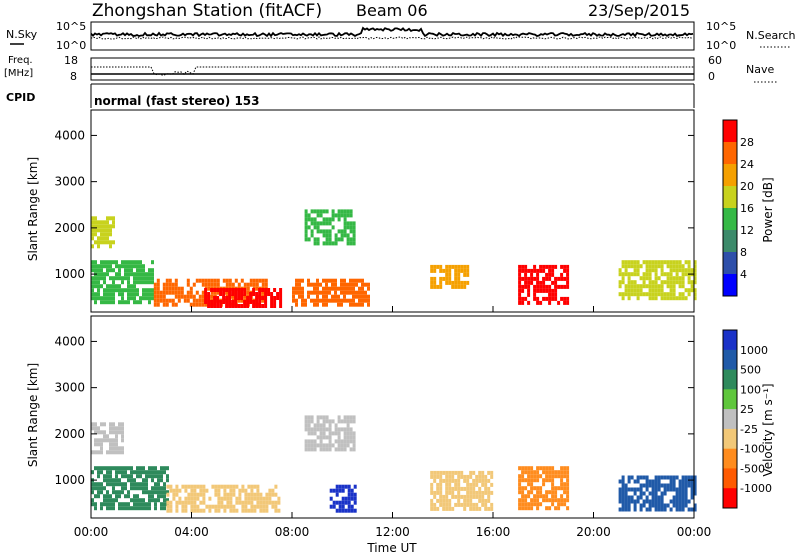 The height and width of the screenshot is (554, 800). What do you see at coordinates (593, 532) in the screenshot?
I see `time-tick-label: 20:00` at bounding box center [593, 532].